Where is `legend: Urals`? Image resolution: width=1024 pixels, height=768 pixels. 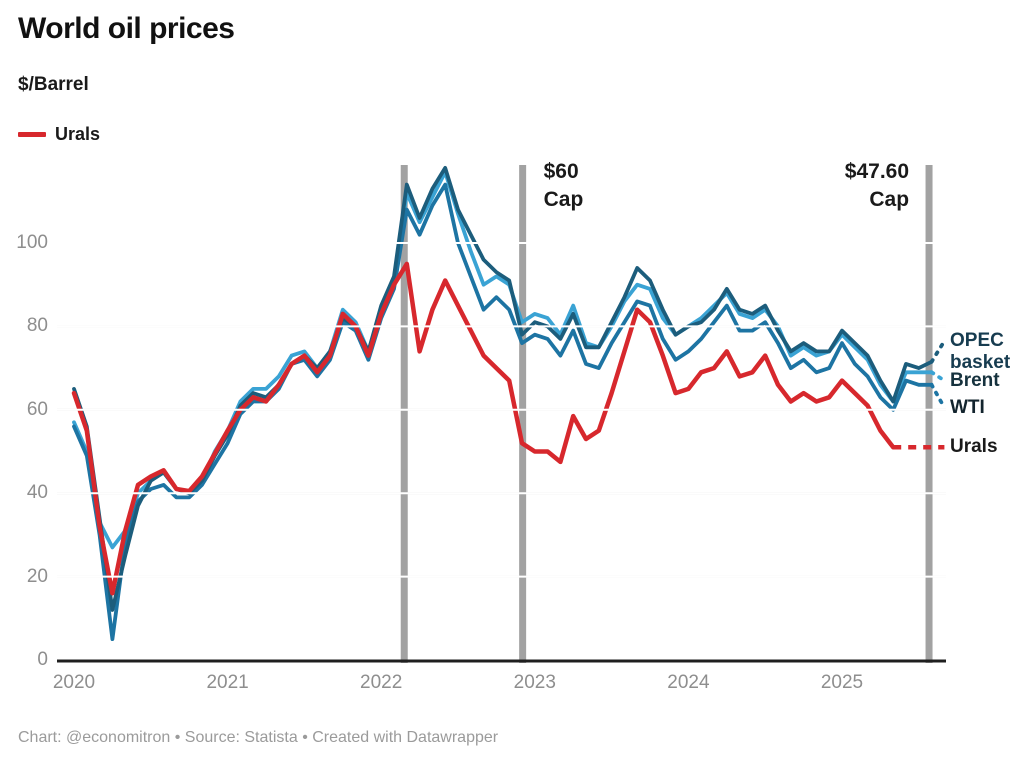
legend: Urals is located at coordinates (59, 134).